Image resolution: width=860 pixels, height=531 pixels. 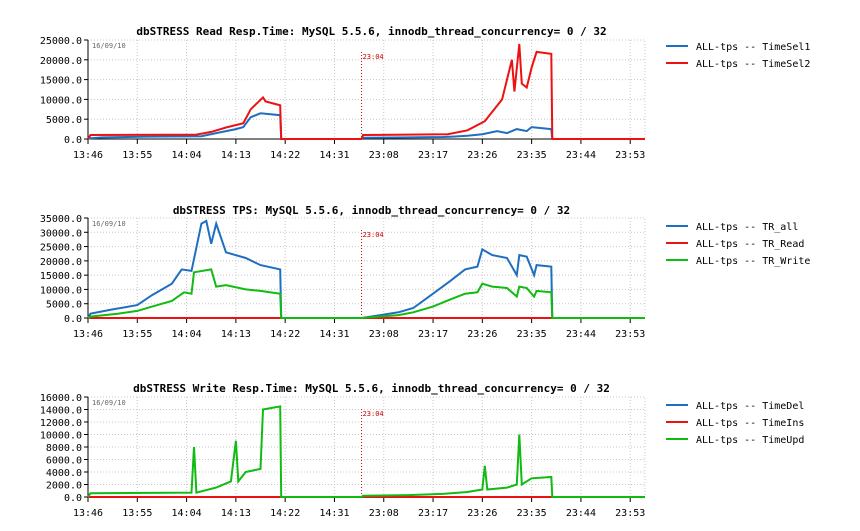 I want to click on legend-label: ALL-tps -- TimeSel2, so click(x=753, y=64).